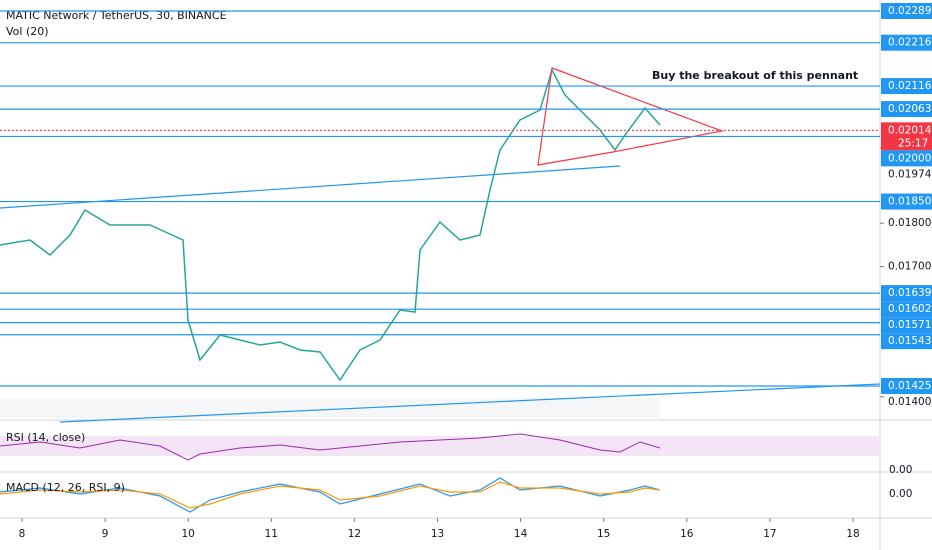 The image size is (932, 550). What do you see at coordinates (852, 534) in the screenshot?
I see `date-label: 18` at bounding box center [852, 534].